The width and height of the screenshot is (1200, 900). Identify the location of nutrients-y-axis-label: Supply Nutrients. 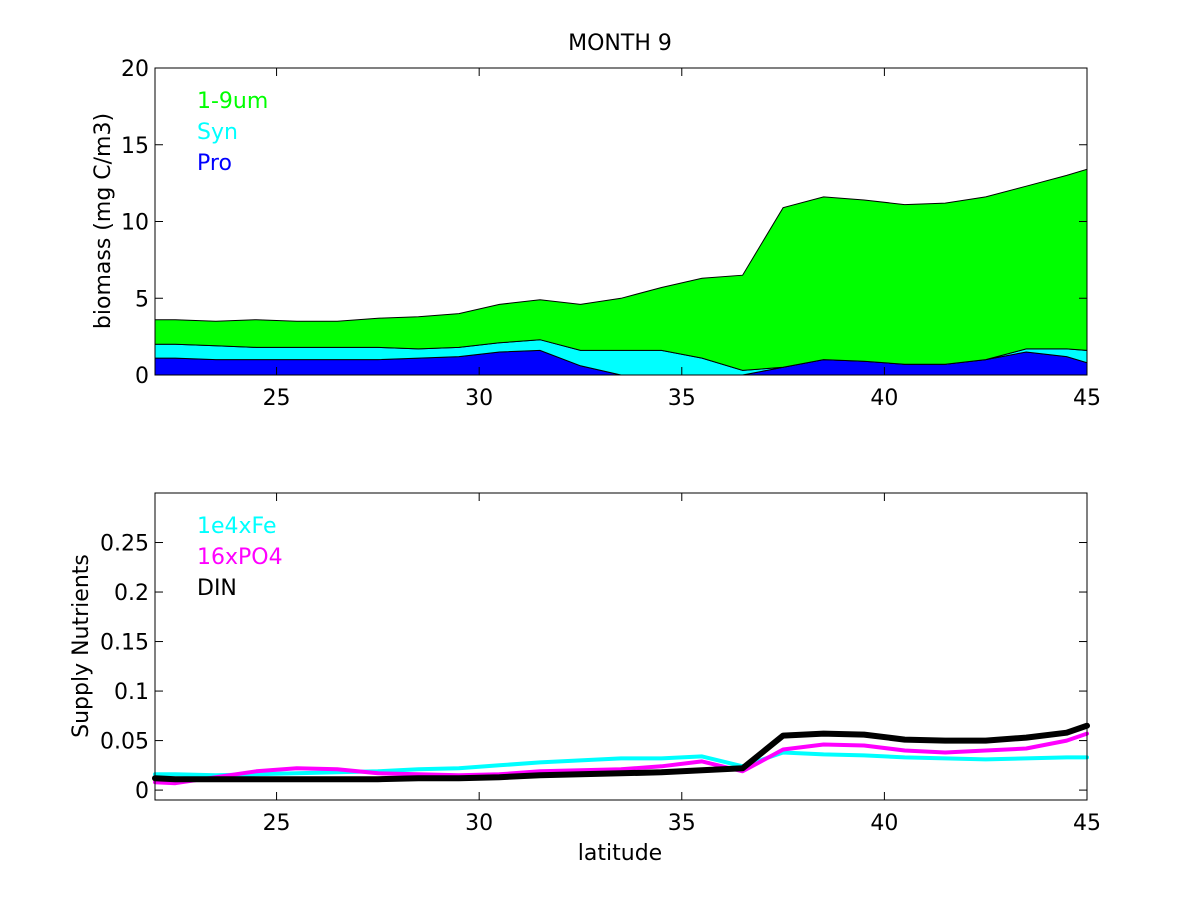
(81, 646).